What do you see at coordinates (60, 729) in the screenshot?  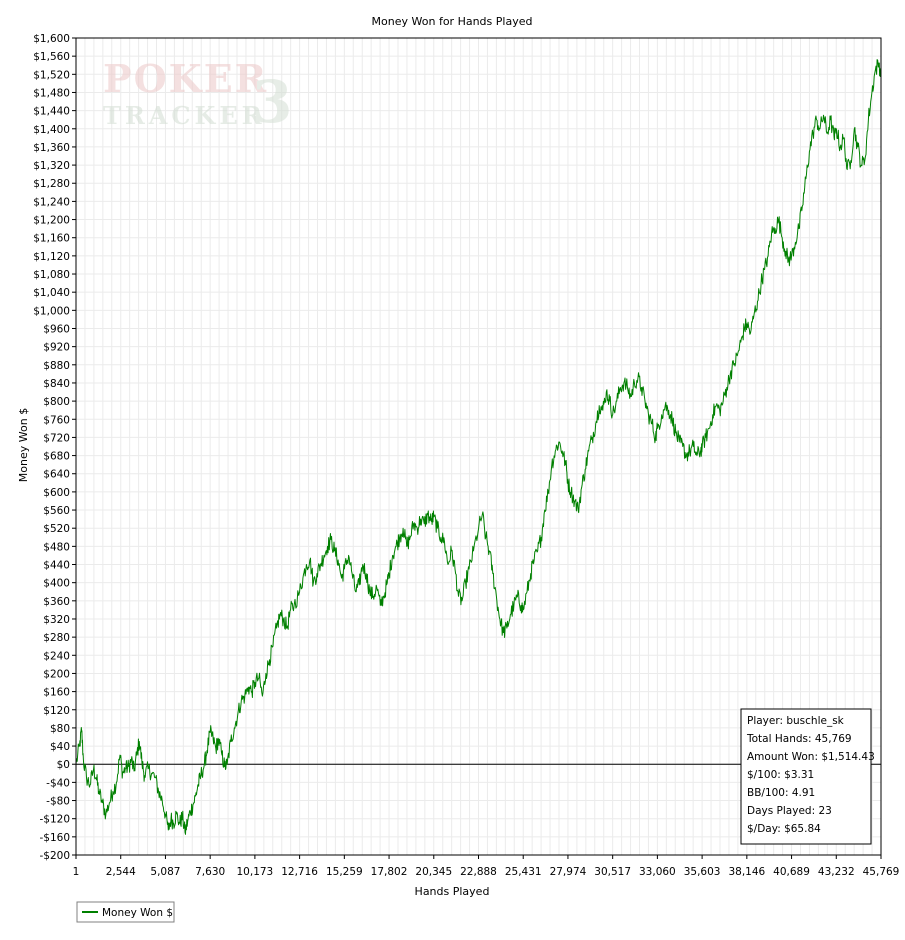 I see `y-tick-label: $80` at bounding box center [60, 729].